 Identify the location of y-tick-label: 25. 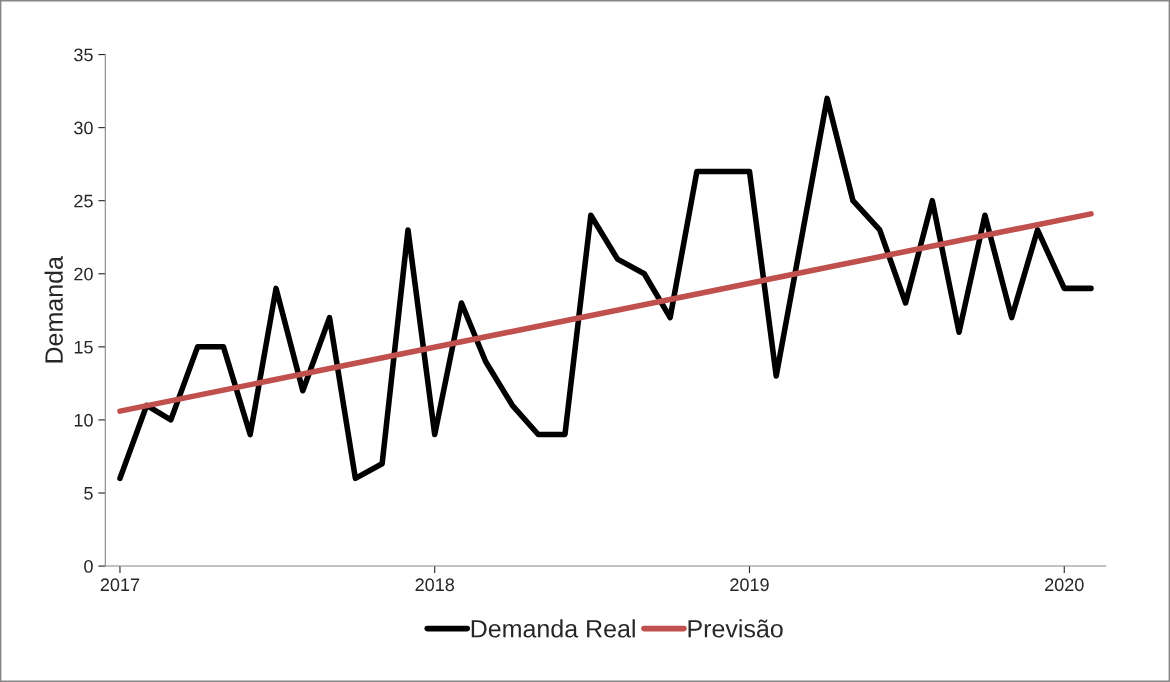
(83, 201).